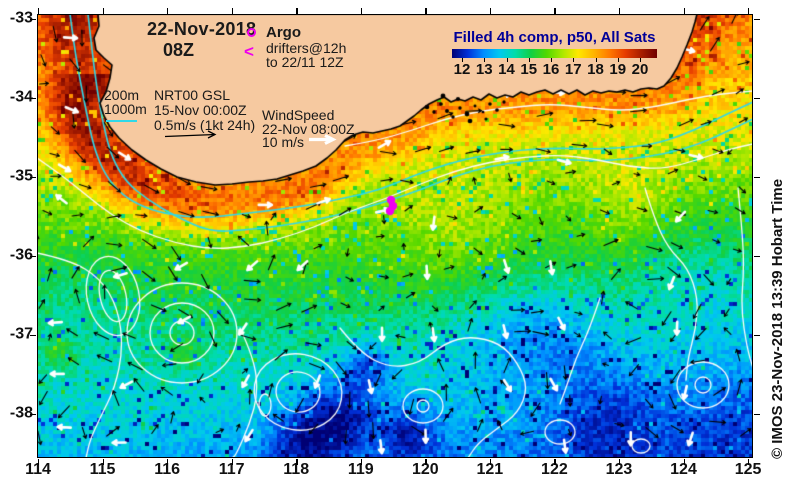 The height and width of the screenshot is (492, 790). I want to click on wind-legend-line3: 10 m/s, so click(283, 142).